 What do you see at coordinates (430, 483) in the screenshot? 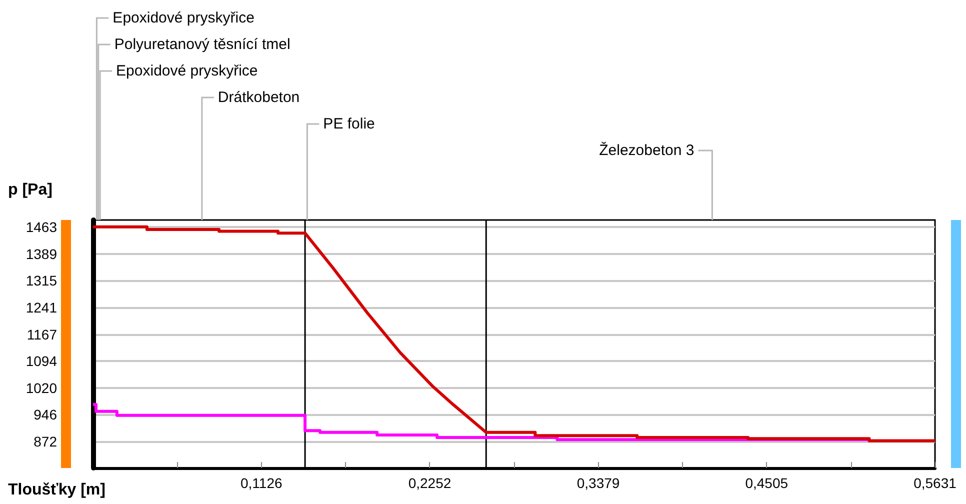
I see `x-tick-label: 0,2252` at bounding box center [430, 483].